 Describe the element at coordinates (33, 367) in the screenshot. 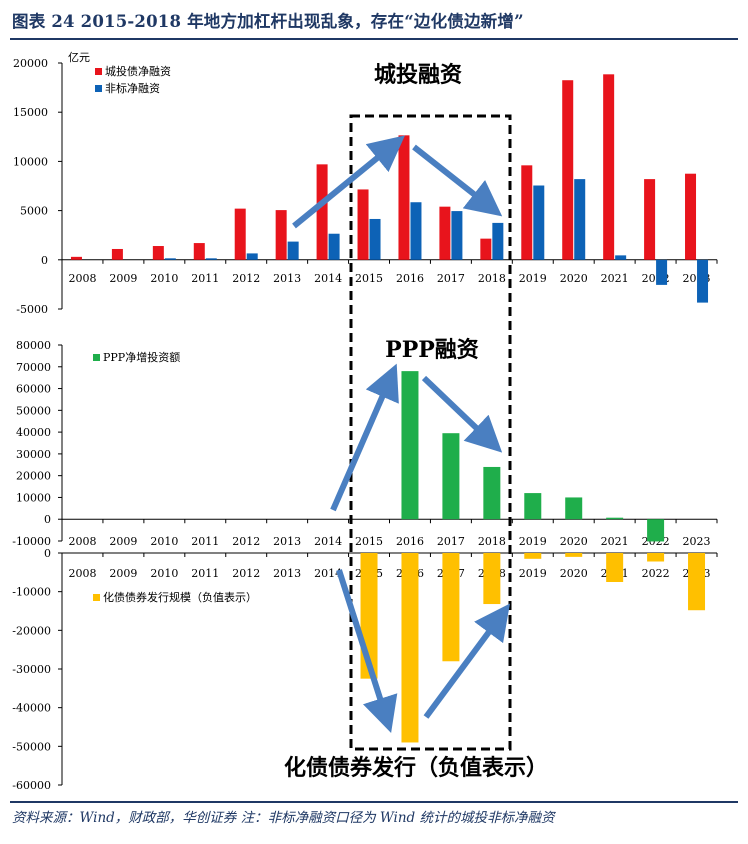

I see `y-tick-label: 70000` at that location.